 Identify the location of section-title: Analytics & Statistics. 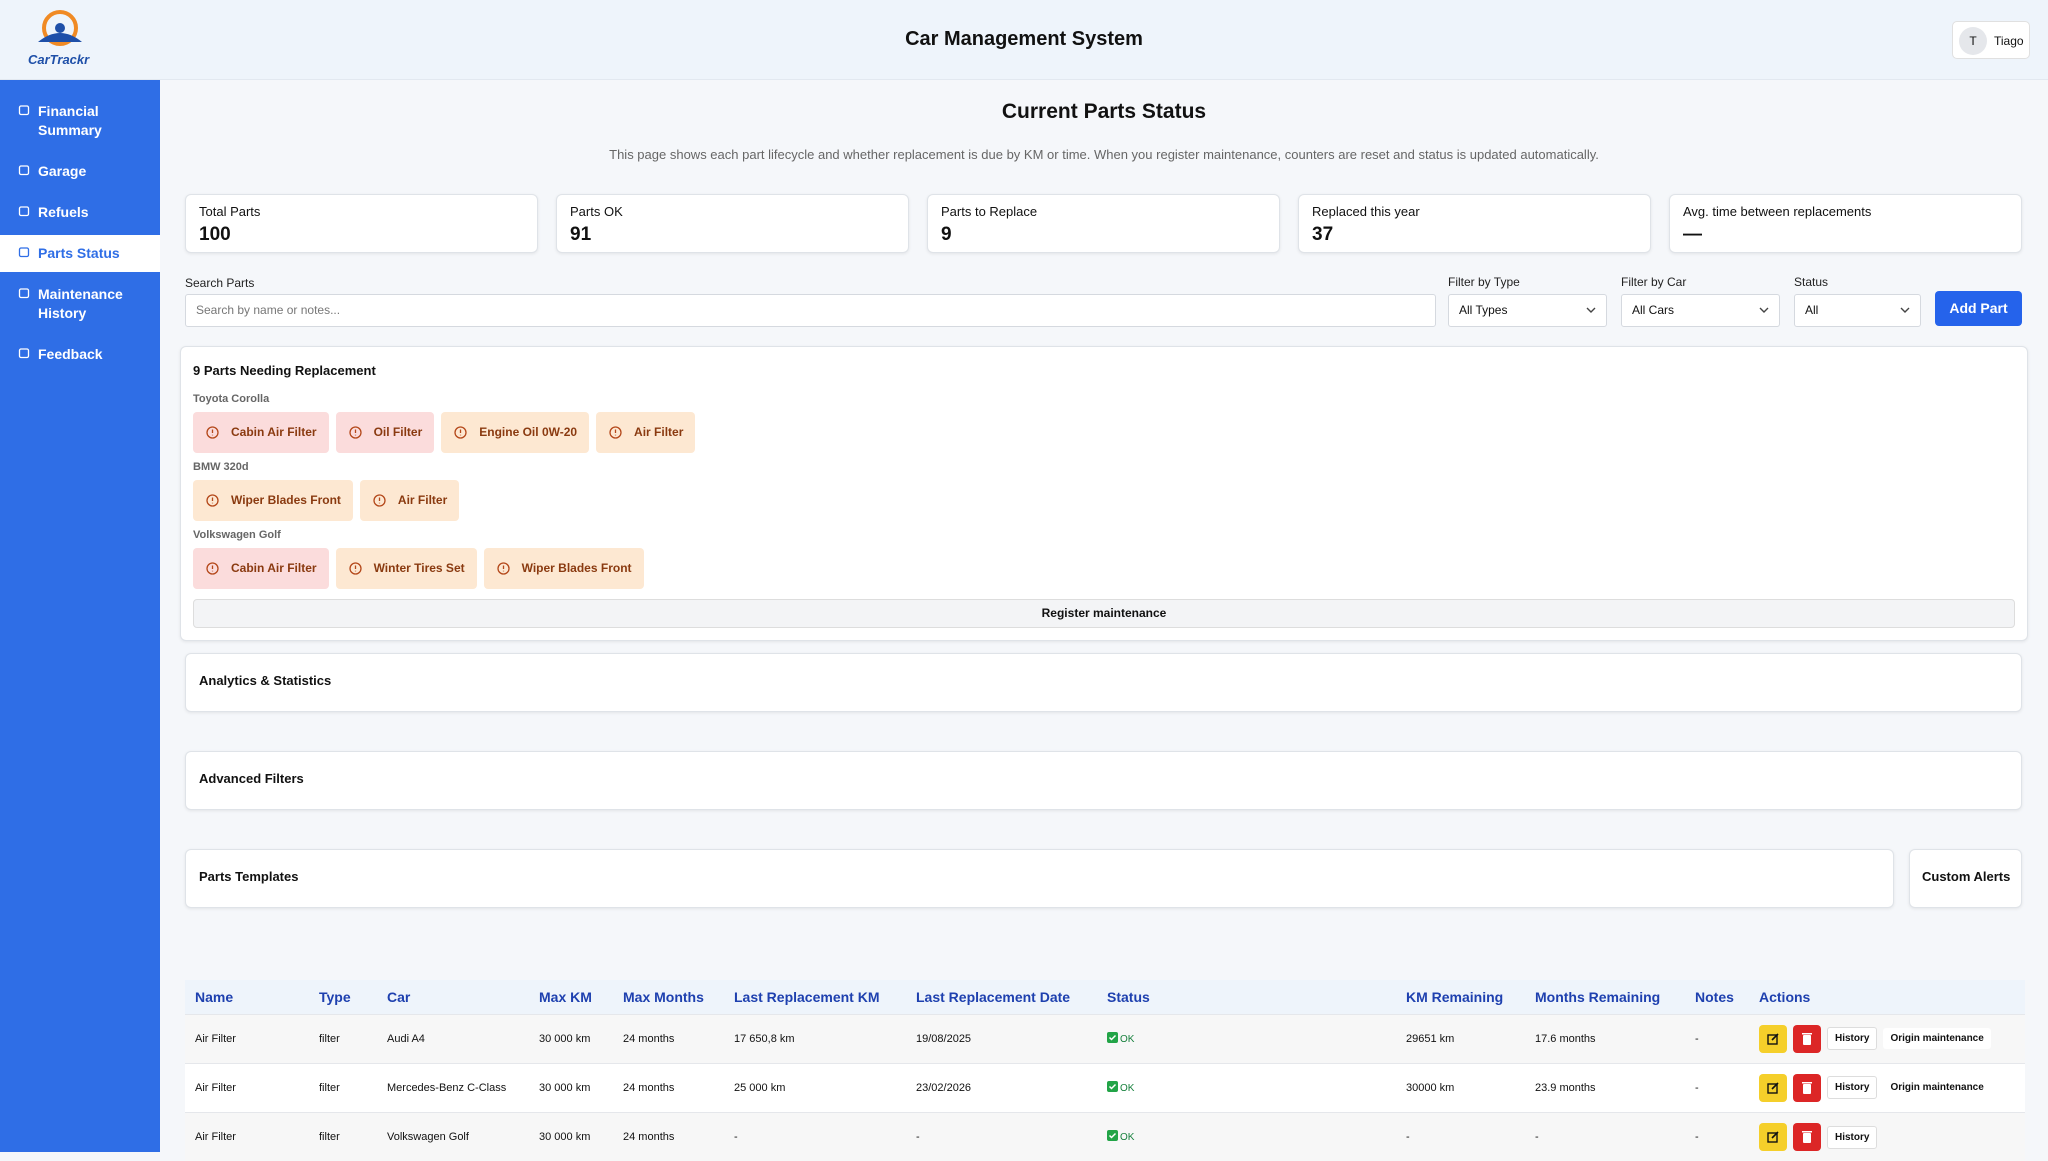
(265, 680).